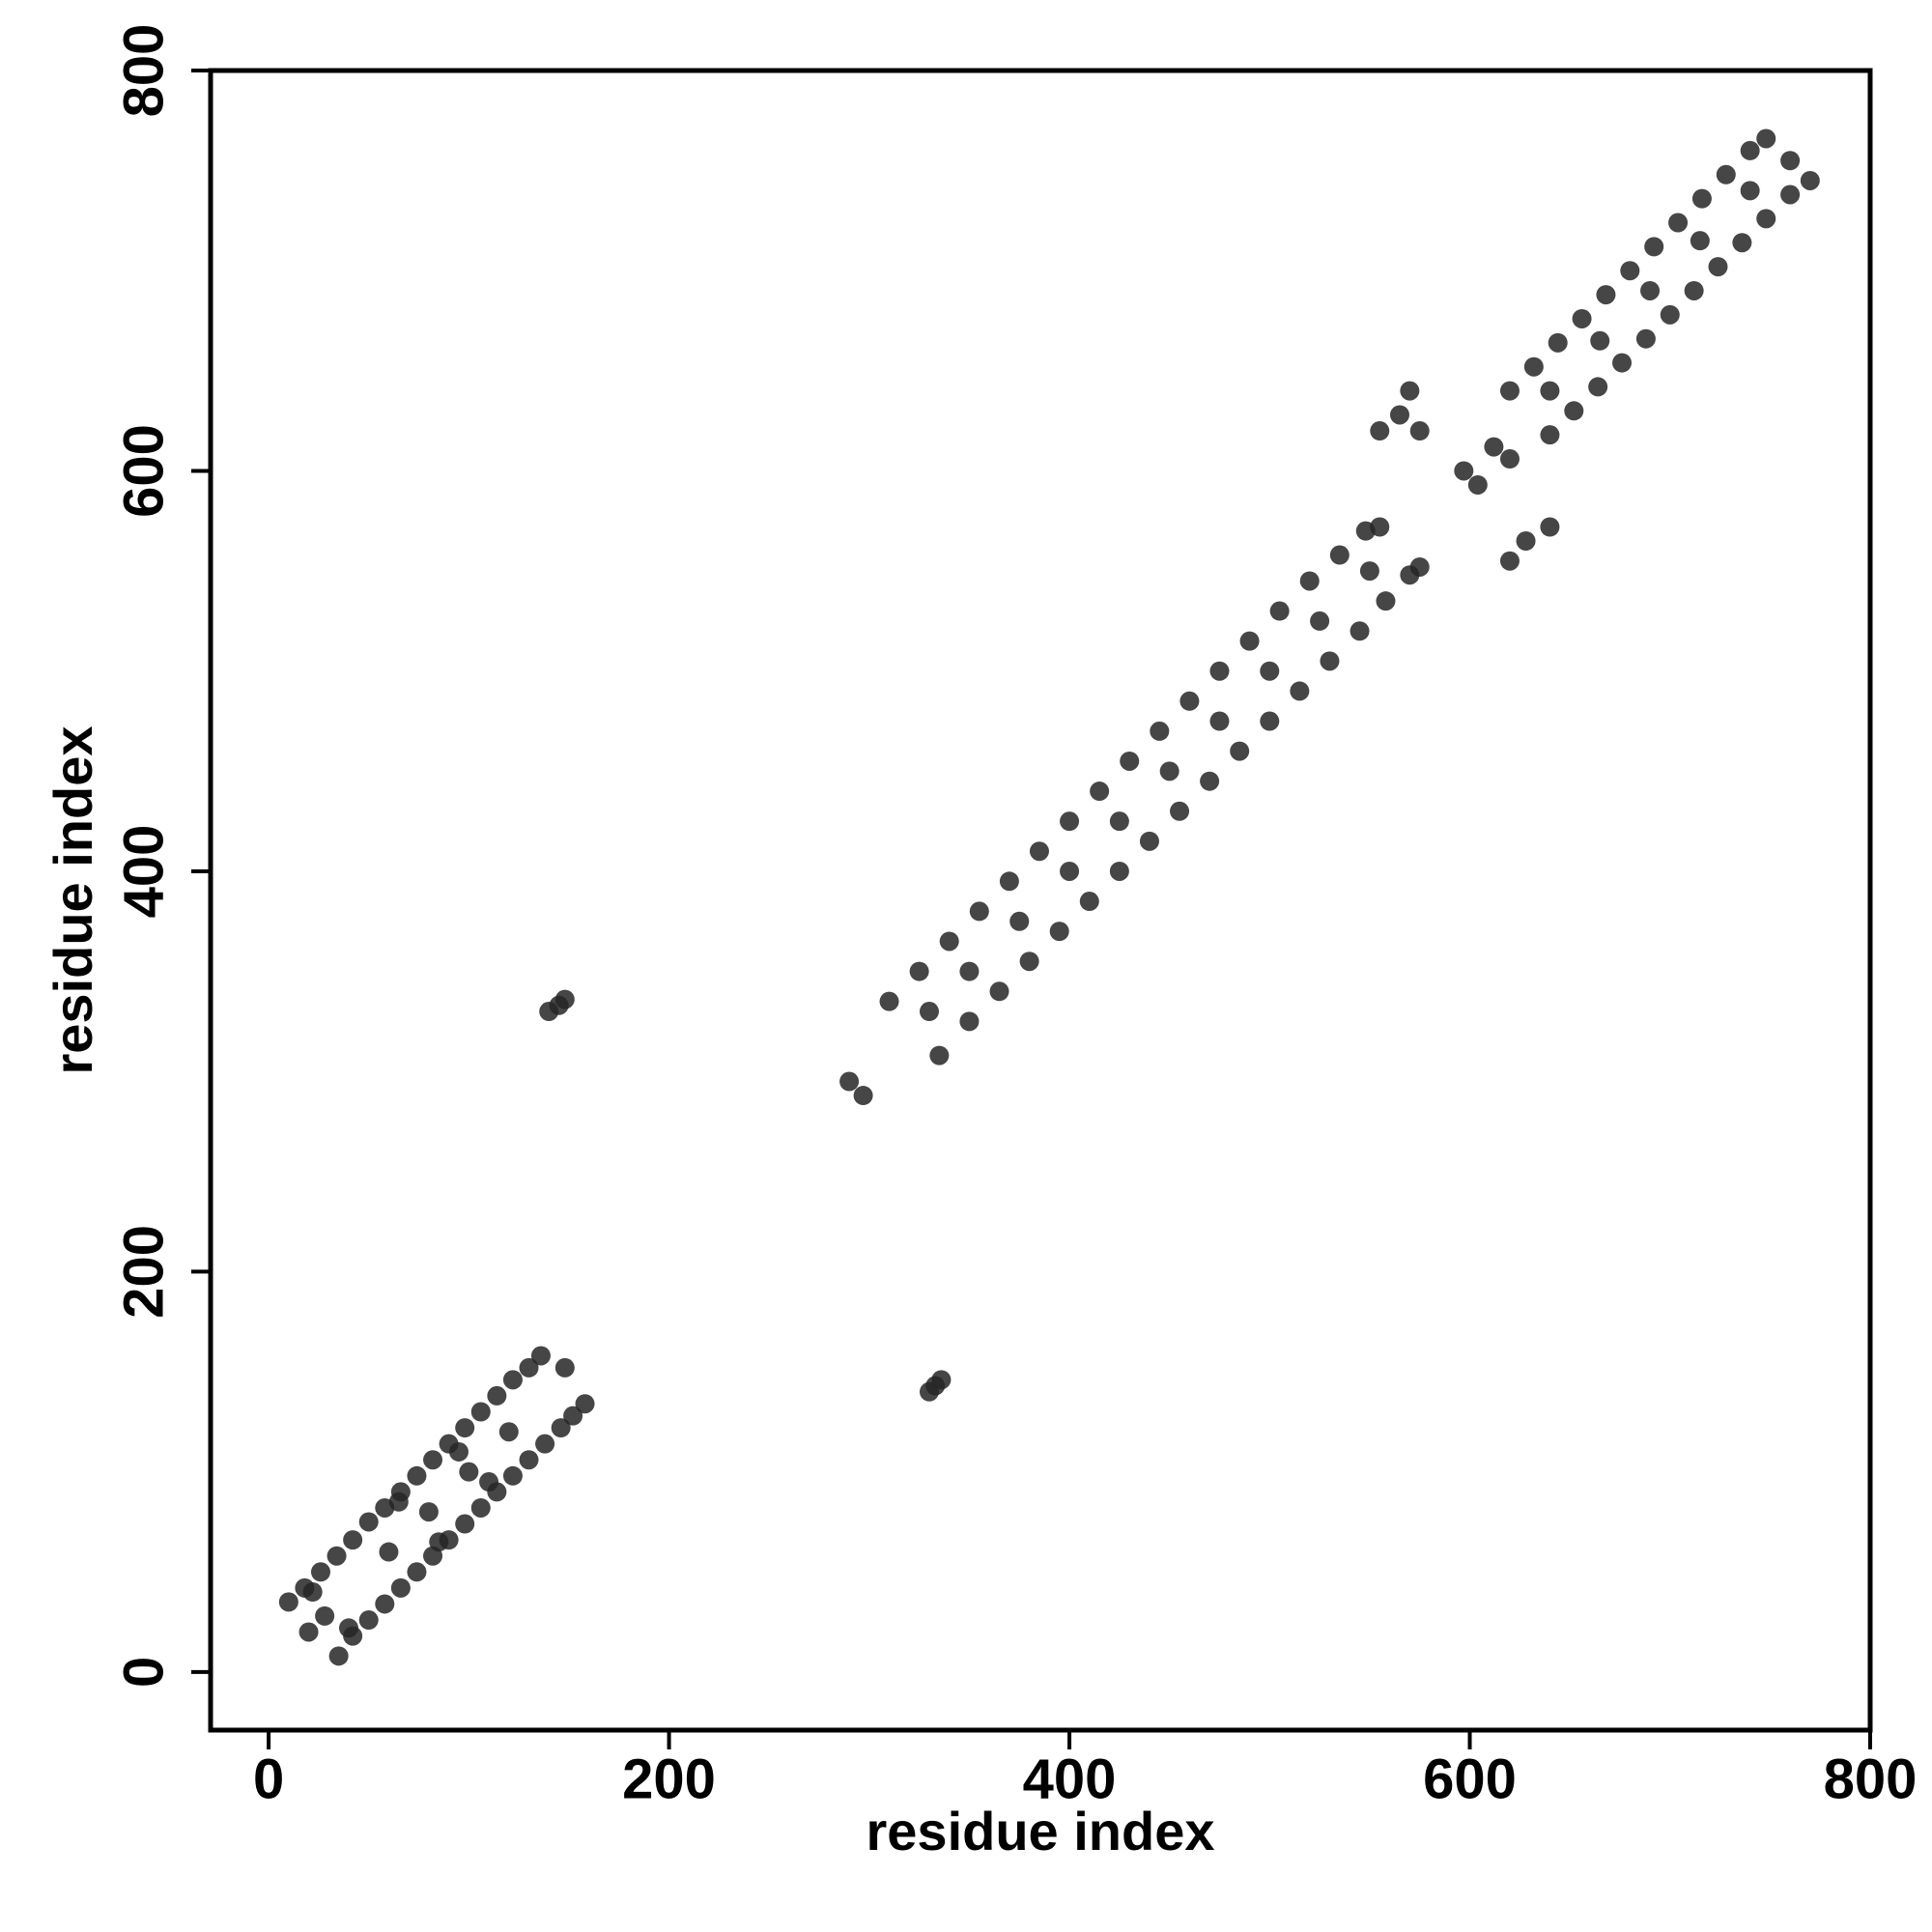 The width and height of the screenshot is (1932, 1932). I want to click on x-axis-title: residue index, so click(1040, 1831).